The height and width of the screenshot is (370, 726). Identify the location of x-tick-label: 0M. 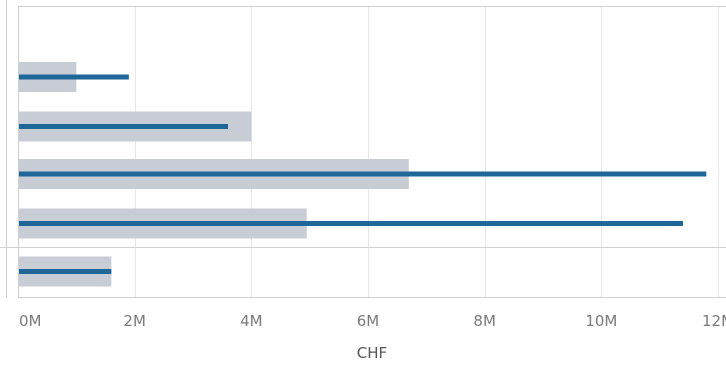
(30, 321).